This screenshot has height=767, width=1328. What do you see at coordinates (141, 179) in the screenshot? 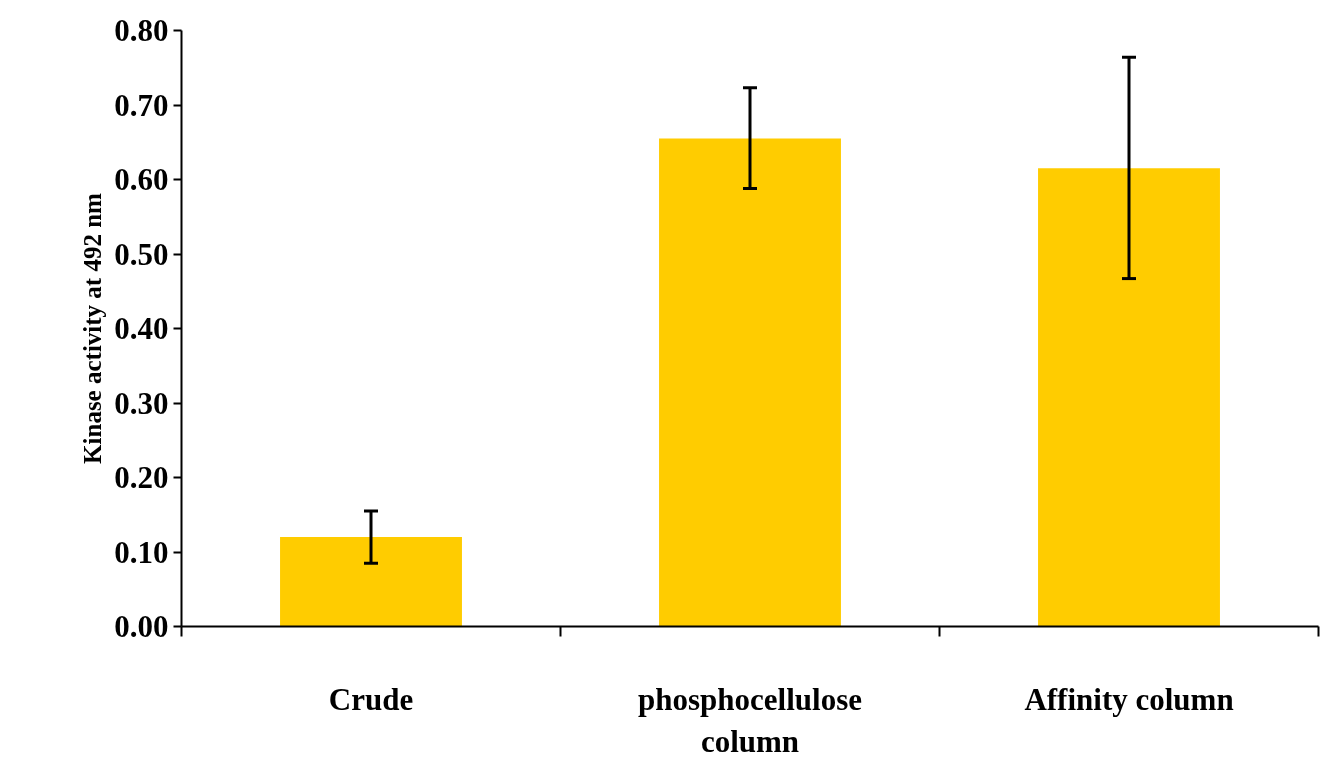
I see `y-tick-label: 0.60` at bounding box center [141, 179].